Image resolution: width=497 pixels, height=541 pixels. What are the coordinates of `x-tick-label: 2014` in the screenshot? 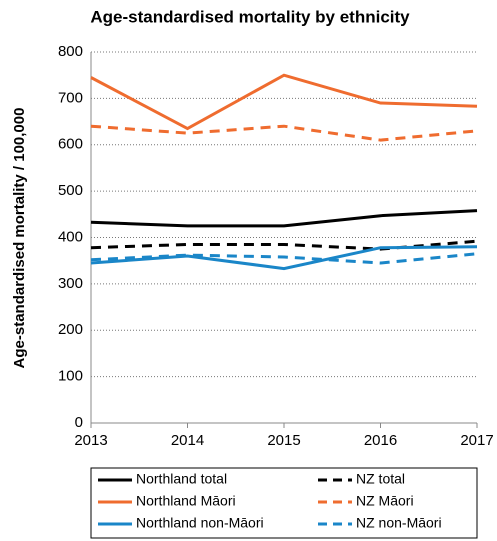 It's located at (187, 440).